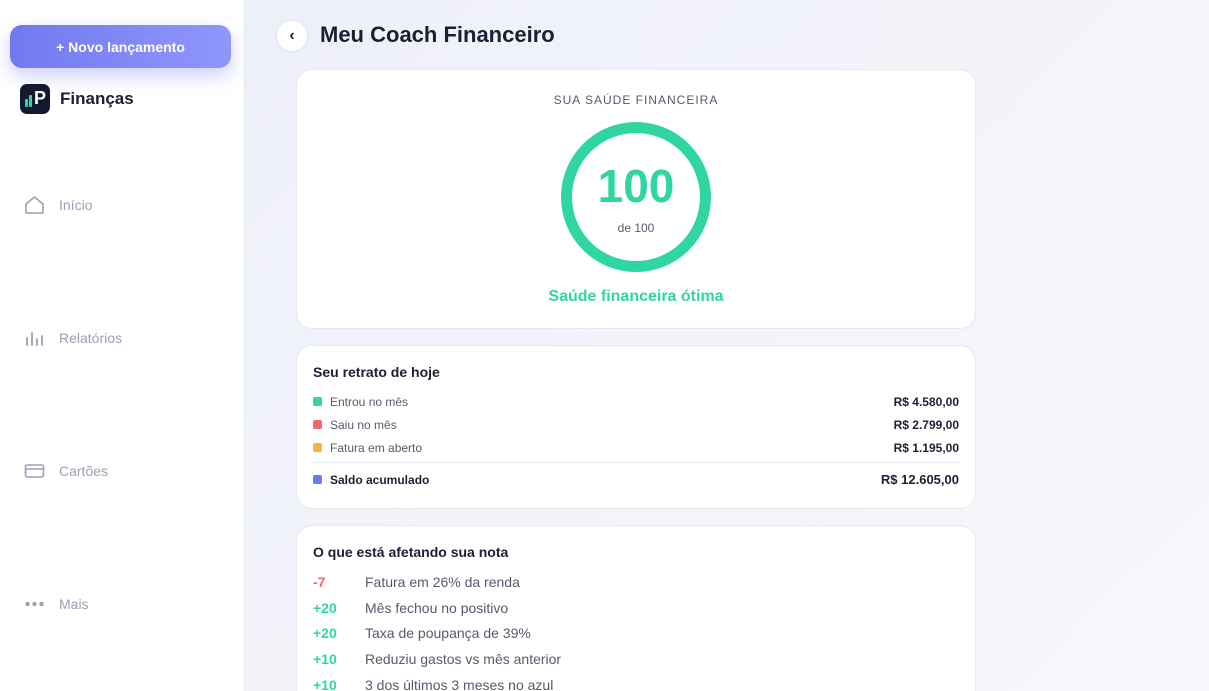  I want to click on health-score: 100, so click(636, 186).